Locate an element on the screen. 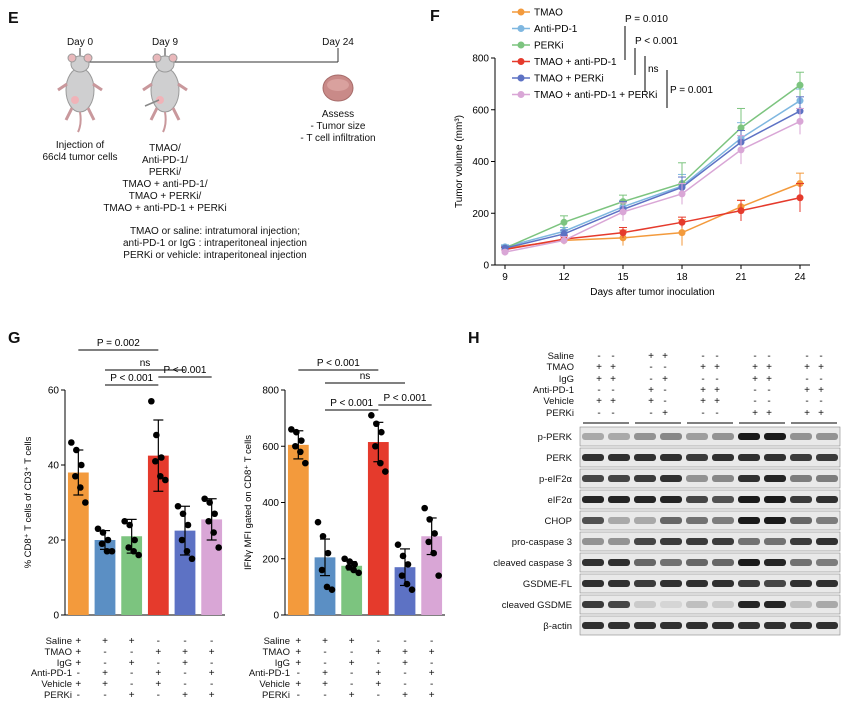 This screenshot has width=854, height=706. panel-label-g: G is located at coordinates (14, 338).